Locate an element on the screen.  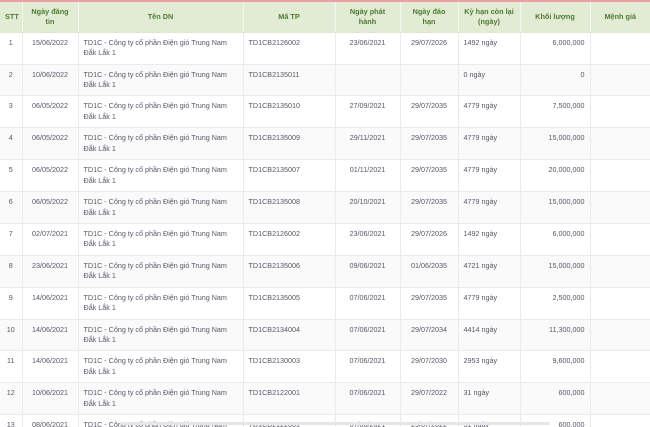
cell-stt: 11 is located at coordinates (11, 367).